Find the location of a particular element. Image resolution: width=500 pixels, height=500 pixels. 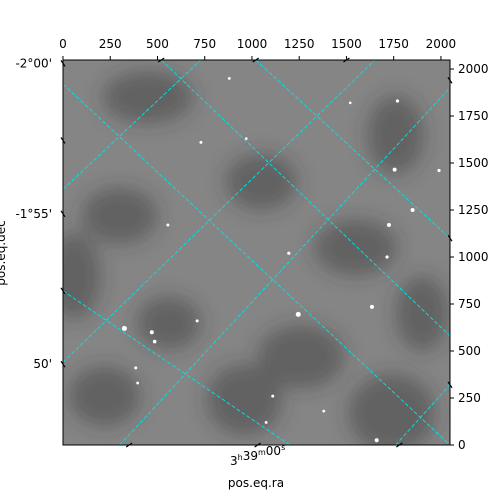

x-axis-label: pos.eq.ra is located at coordinates (256, 483).